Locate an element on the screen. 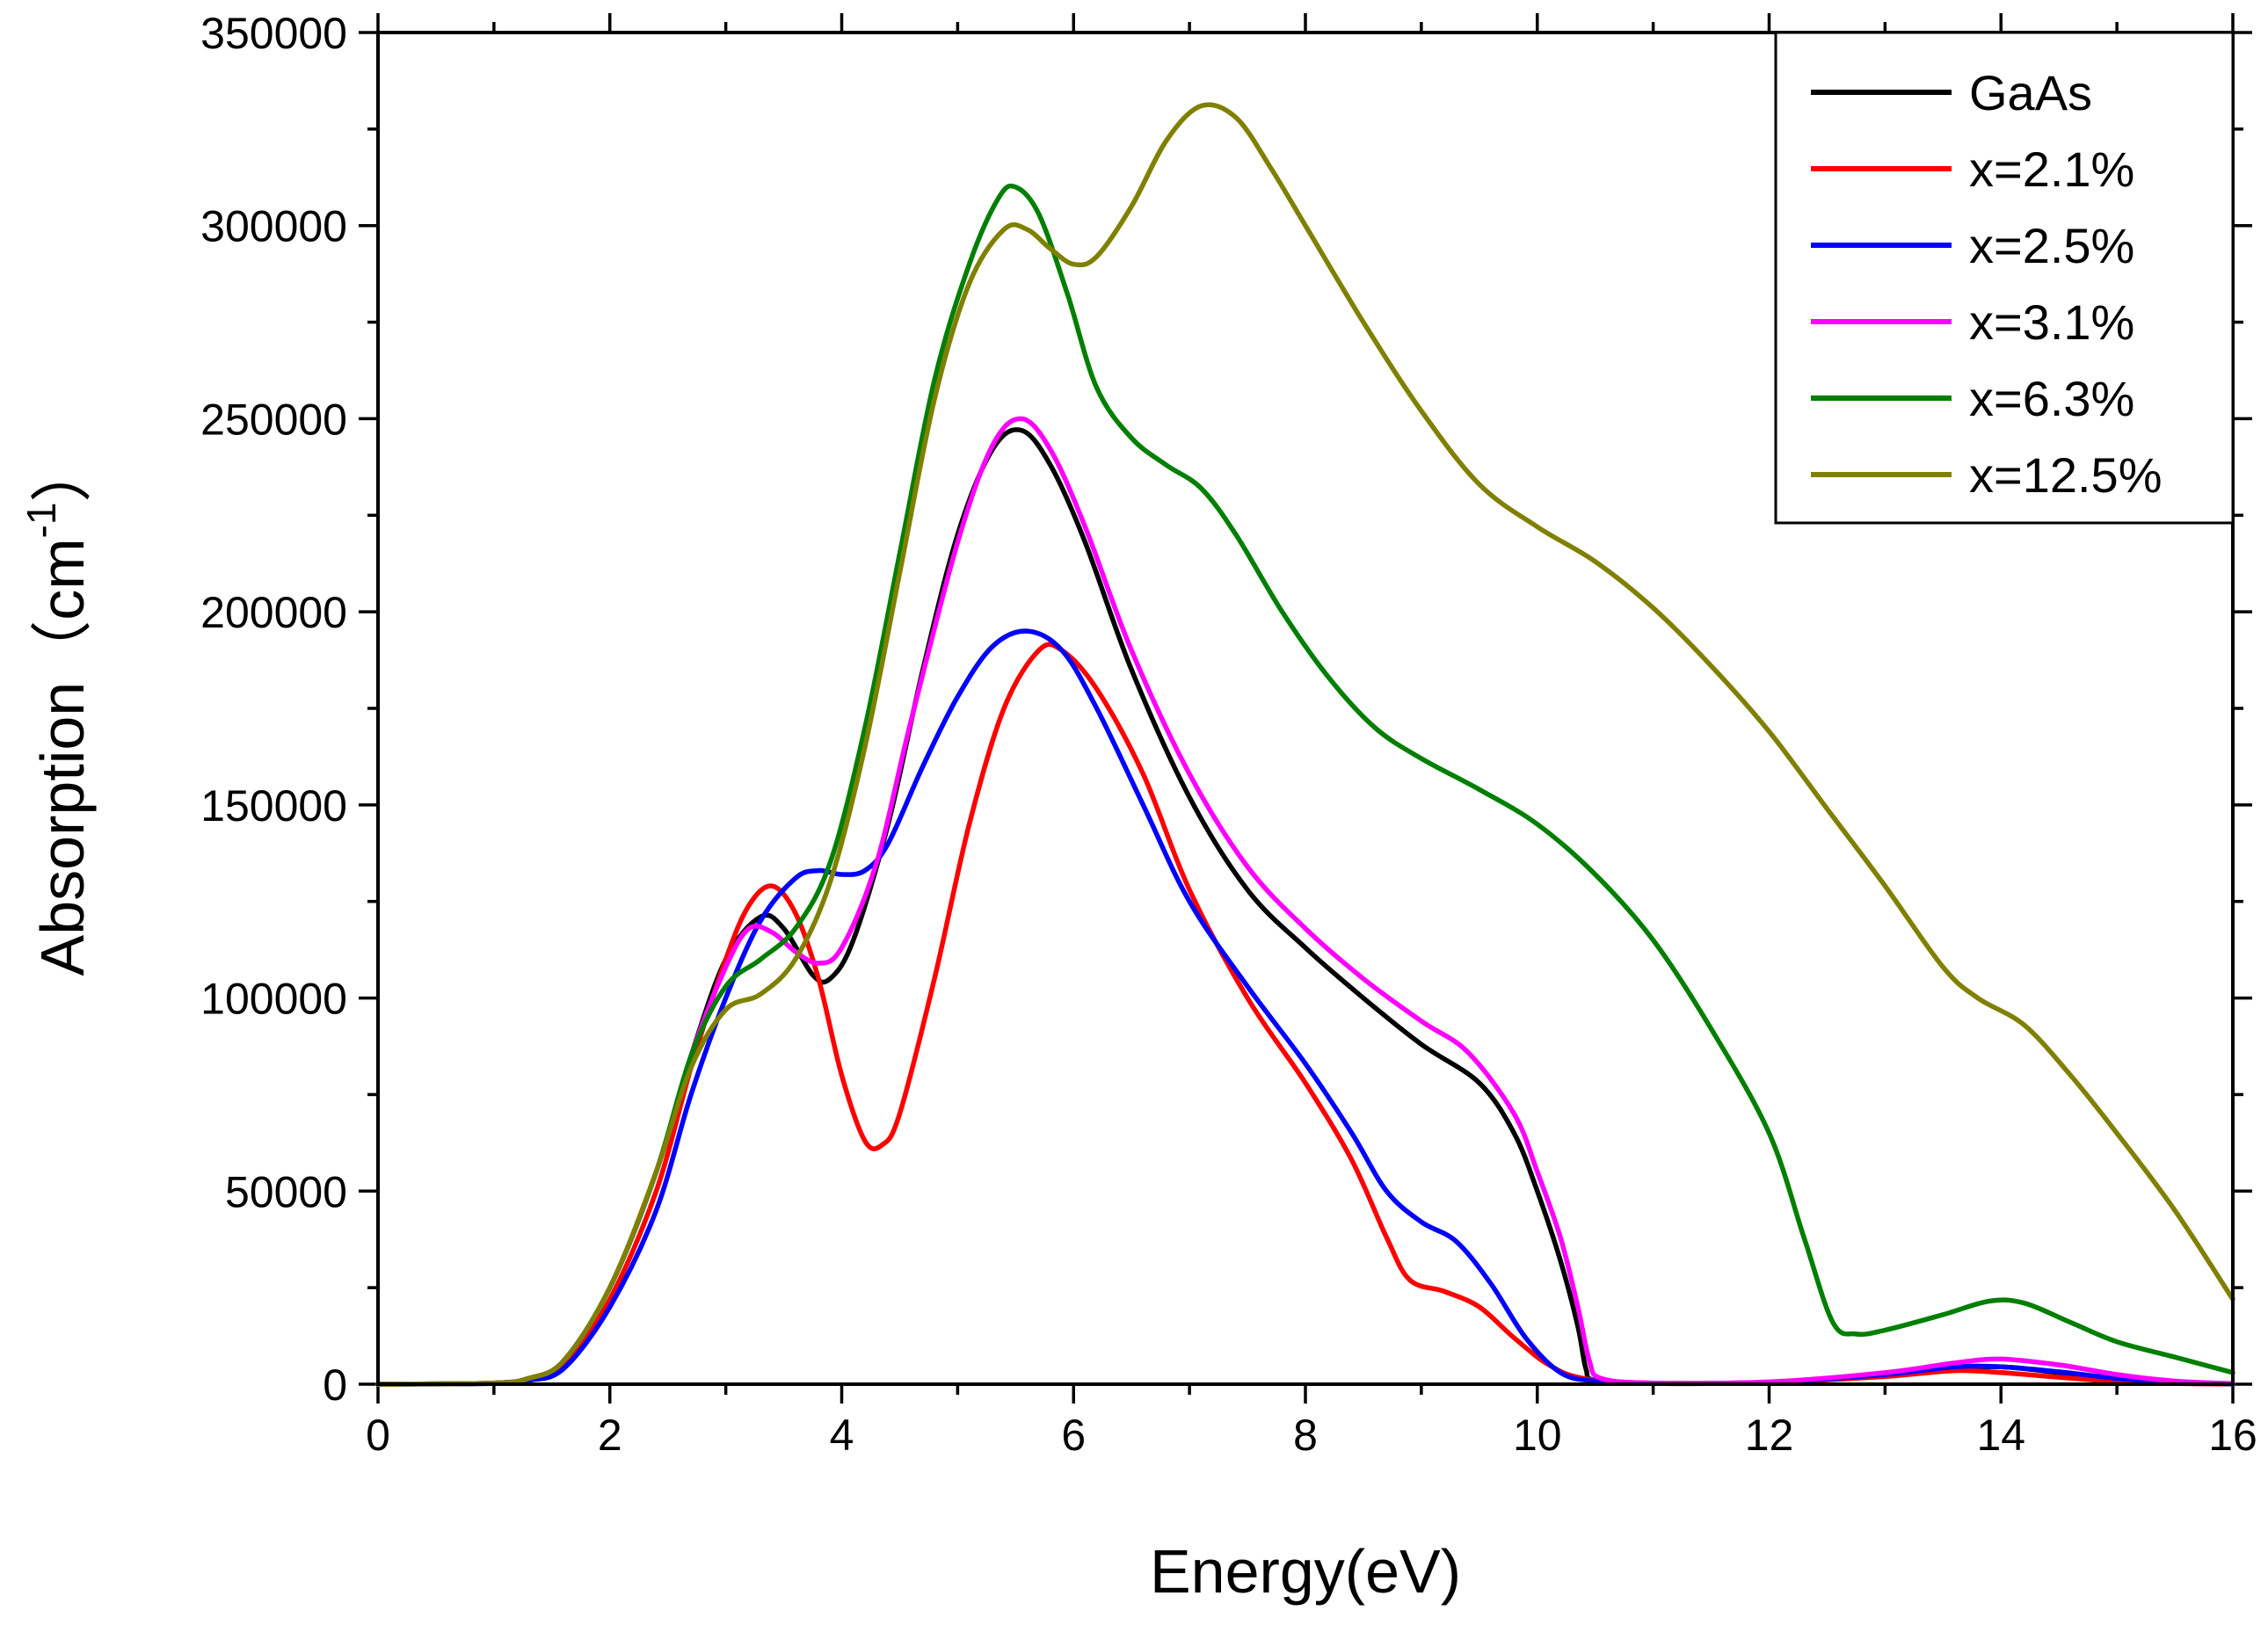 The width and height of the screenshot is (2268, 1625). legend: GaAs x=2.1% x=2.5% x=3.1% x=6.3% x=12.5% is located at coordinates (2004, 278).